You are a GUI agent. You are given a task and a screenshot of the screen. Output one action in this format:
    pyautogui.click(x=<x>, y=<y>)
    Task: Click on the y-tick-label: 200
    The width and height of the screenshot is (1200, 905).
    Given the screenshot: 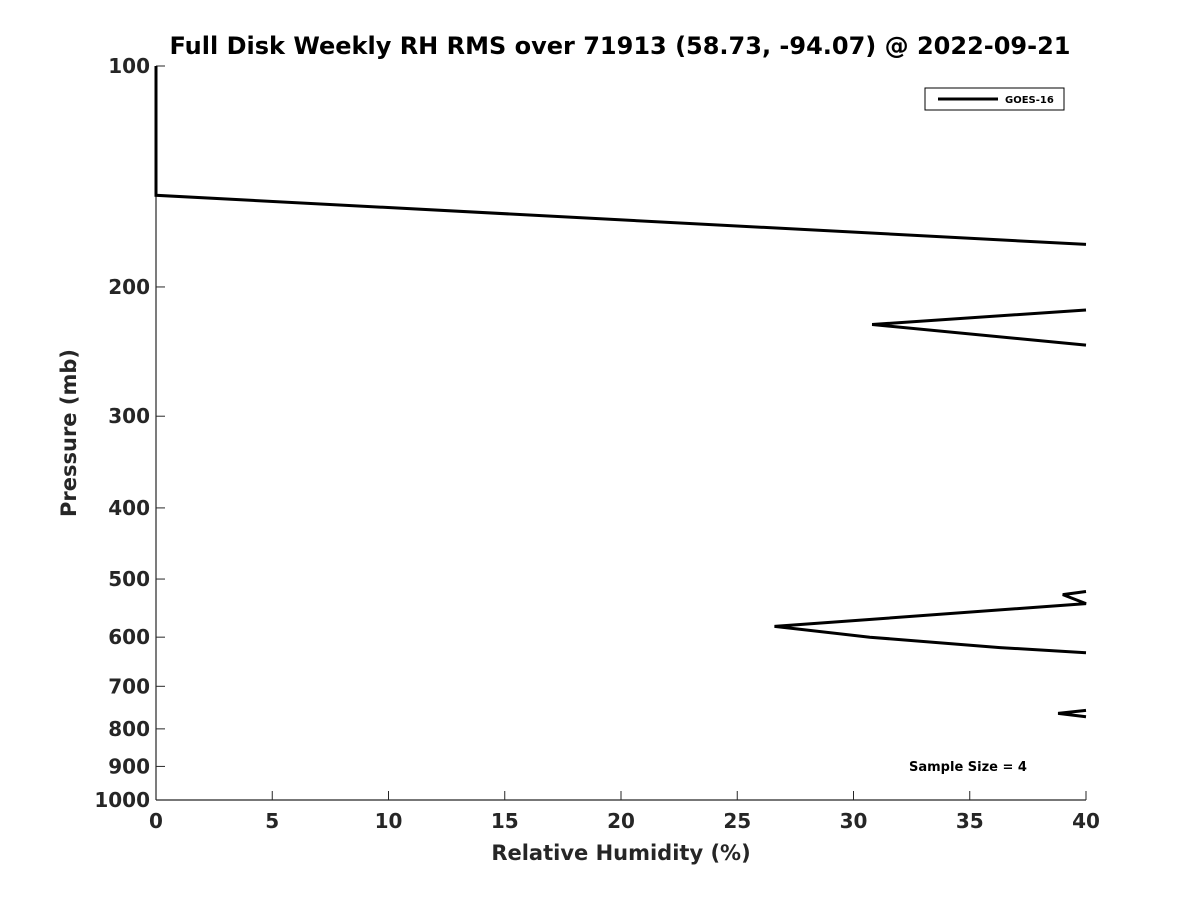 What is the action you would take?
    pyautogui.click(x=129, y=287)
    